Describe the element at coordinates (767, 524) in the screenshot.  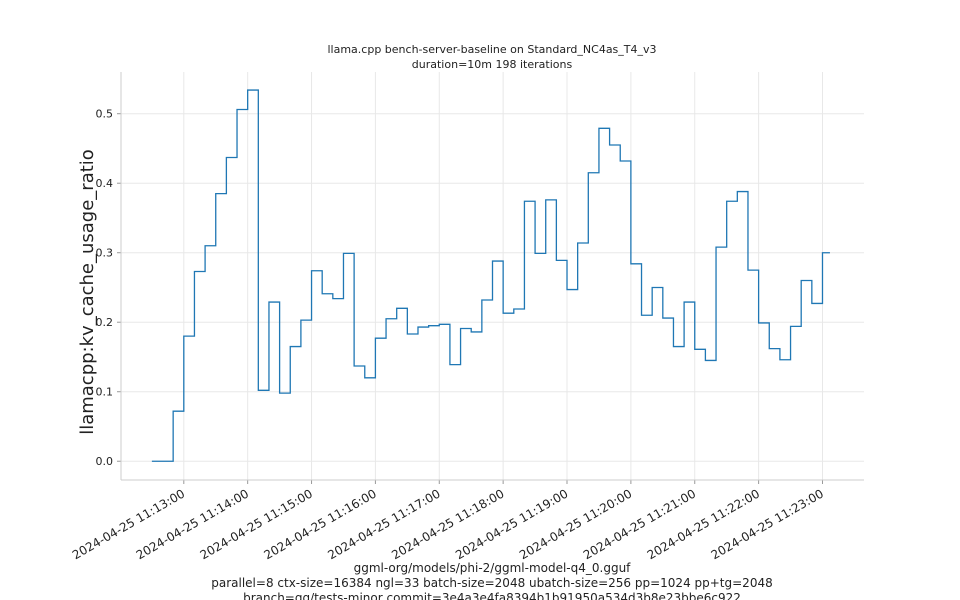
I see `x-tick-label: 2024-04-25 11:23:00` at that location.